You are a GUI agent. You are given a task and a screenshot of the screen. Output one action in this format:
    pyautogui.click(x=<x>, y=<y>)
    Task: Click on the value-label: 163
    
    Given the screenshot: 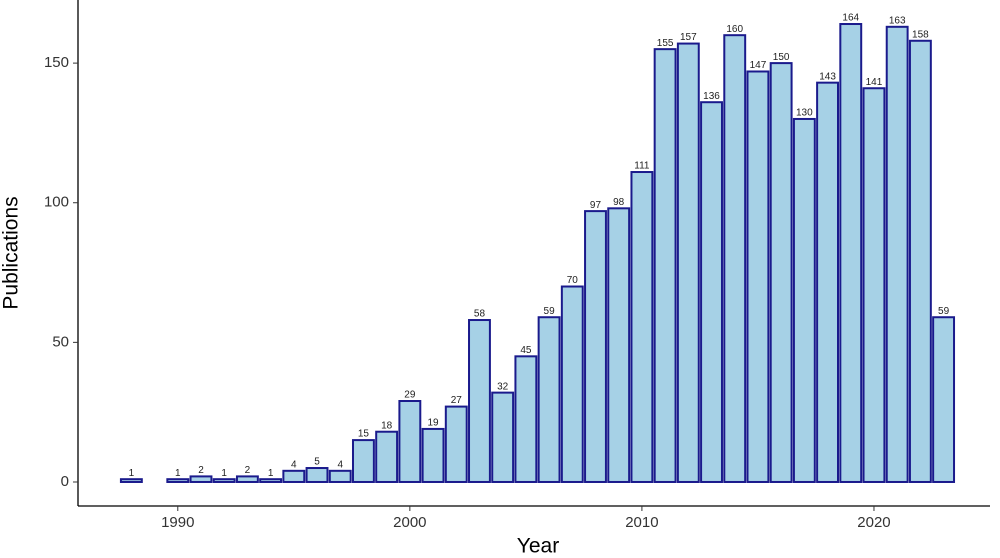 What is the action you would take?
    pyautogui.click(x=897, y=20)
    